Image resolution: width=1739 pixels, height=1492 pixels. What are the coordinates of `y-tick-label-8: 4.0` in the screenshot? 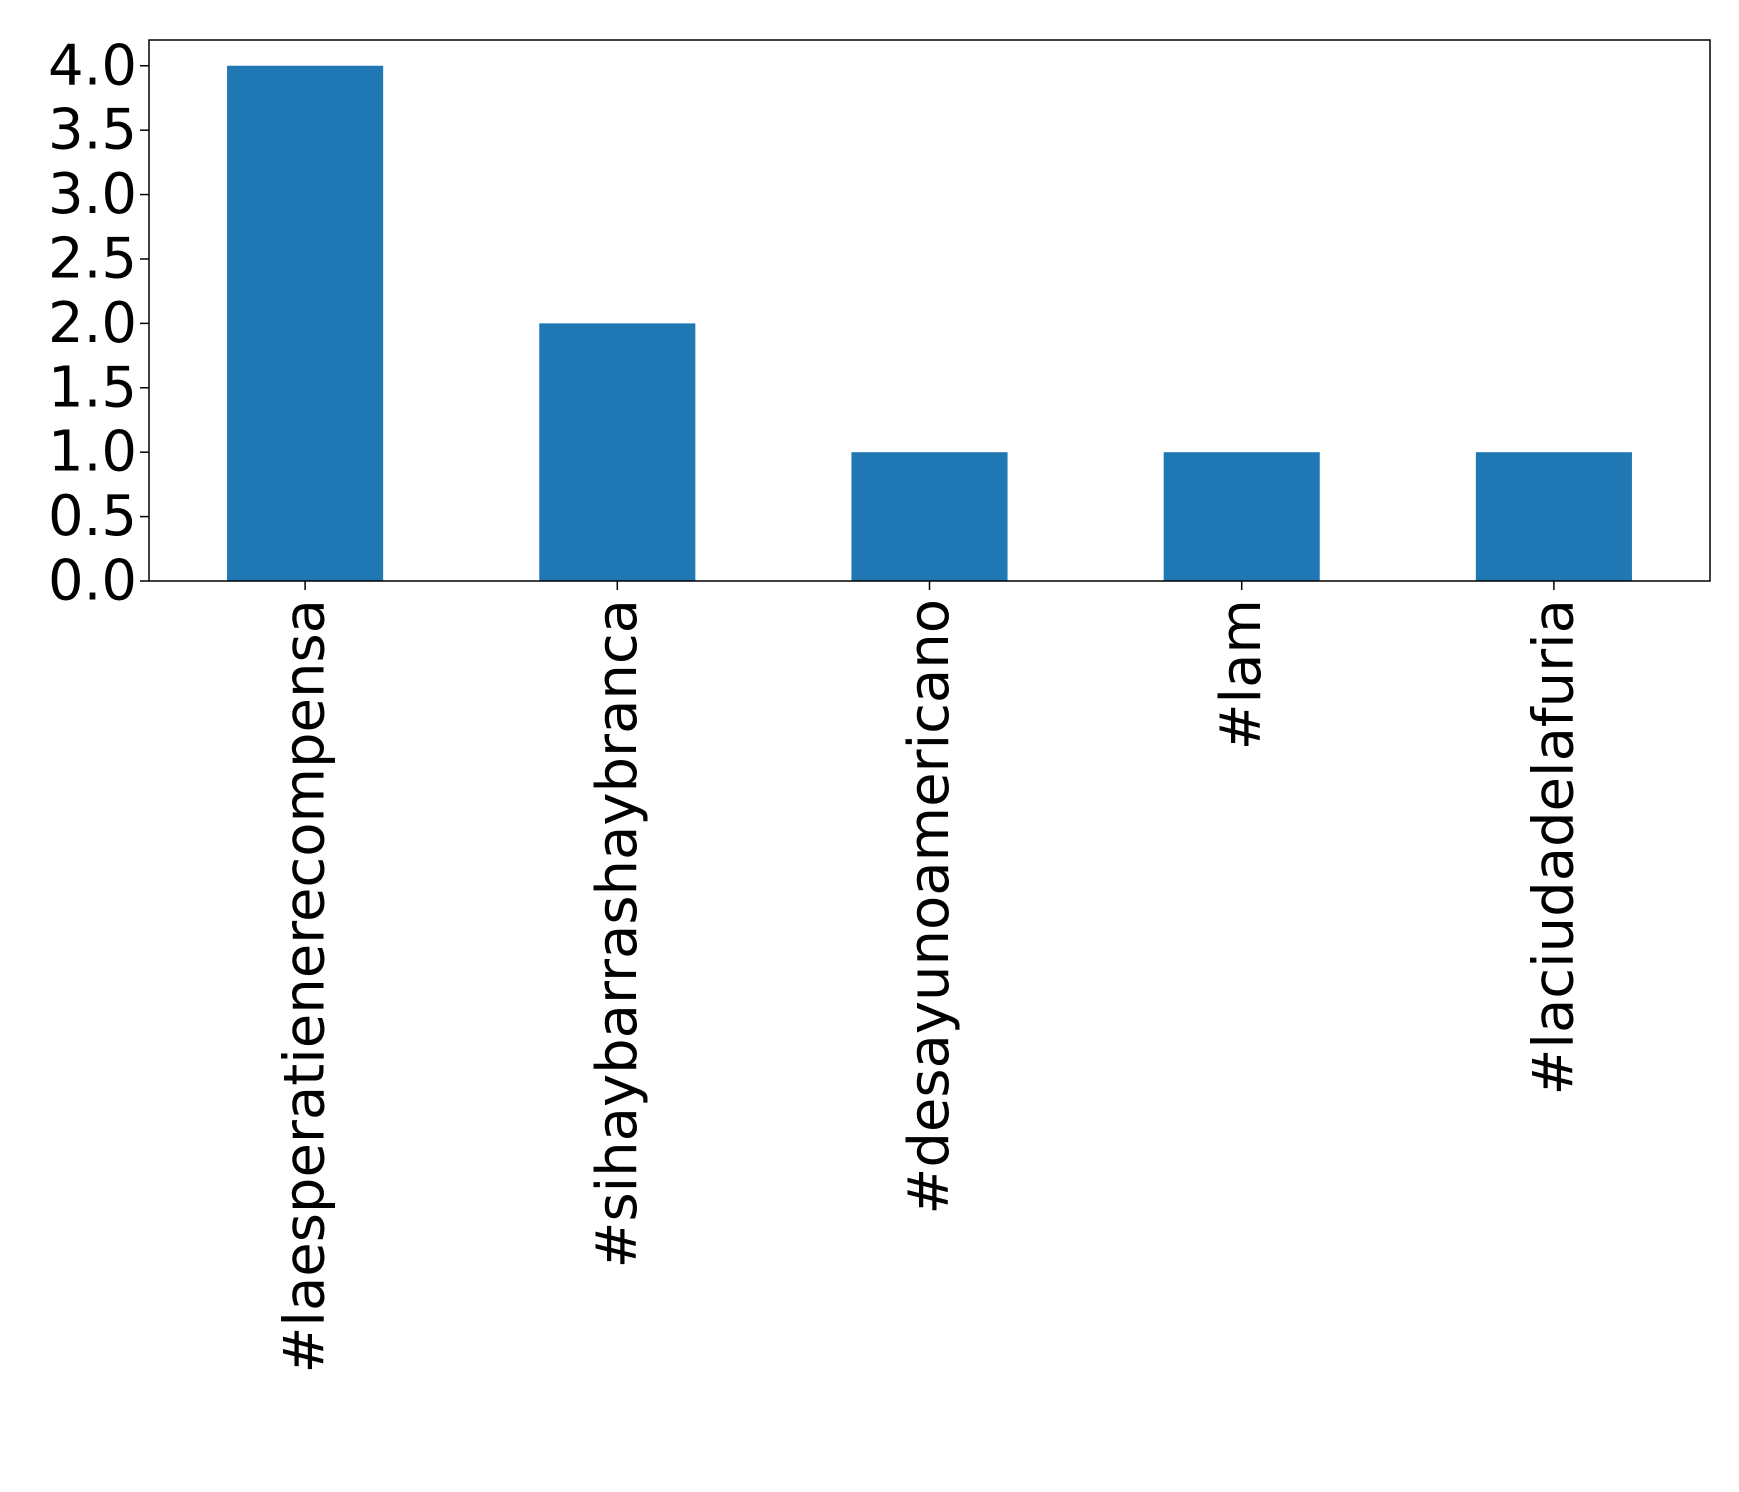 It's located at (92, 65).